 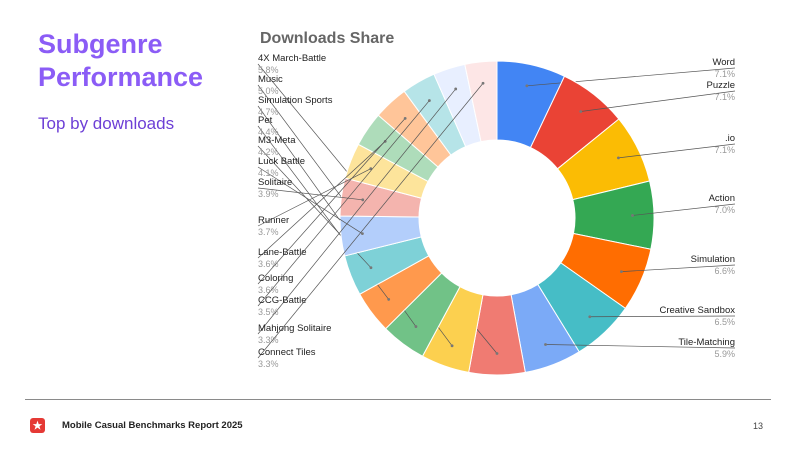 What do you see at coordinates (697, 310) in the screenshot?
I see `slice-label: Creative Sandbox` at bounding box center [697, 310].